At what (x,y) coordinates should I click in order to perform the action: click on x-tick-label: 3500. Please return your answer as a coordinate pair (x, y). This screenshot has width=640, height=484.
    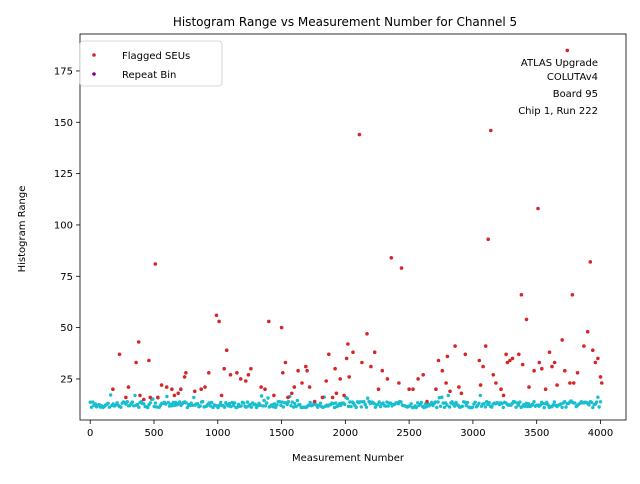
    Looking at the image, I should click on (536, 433).